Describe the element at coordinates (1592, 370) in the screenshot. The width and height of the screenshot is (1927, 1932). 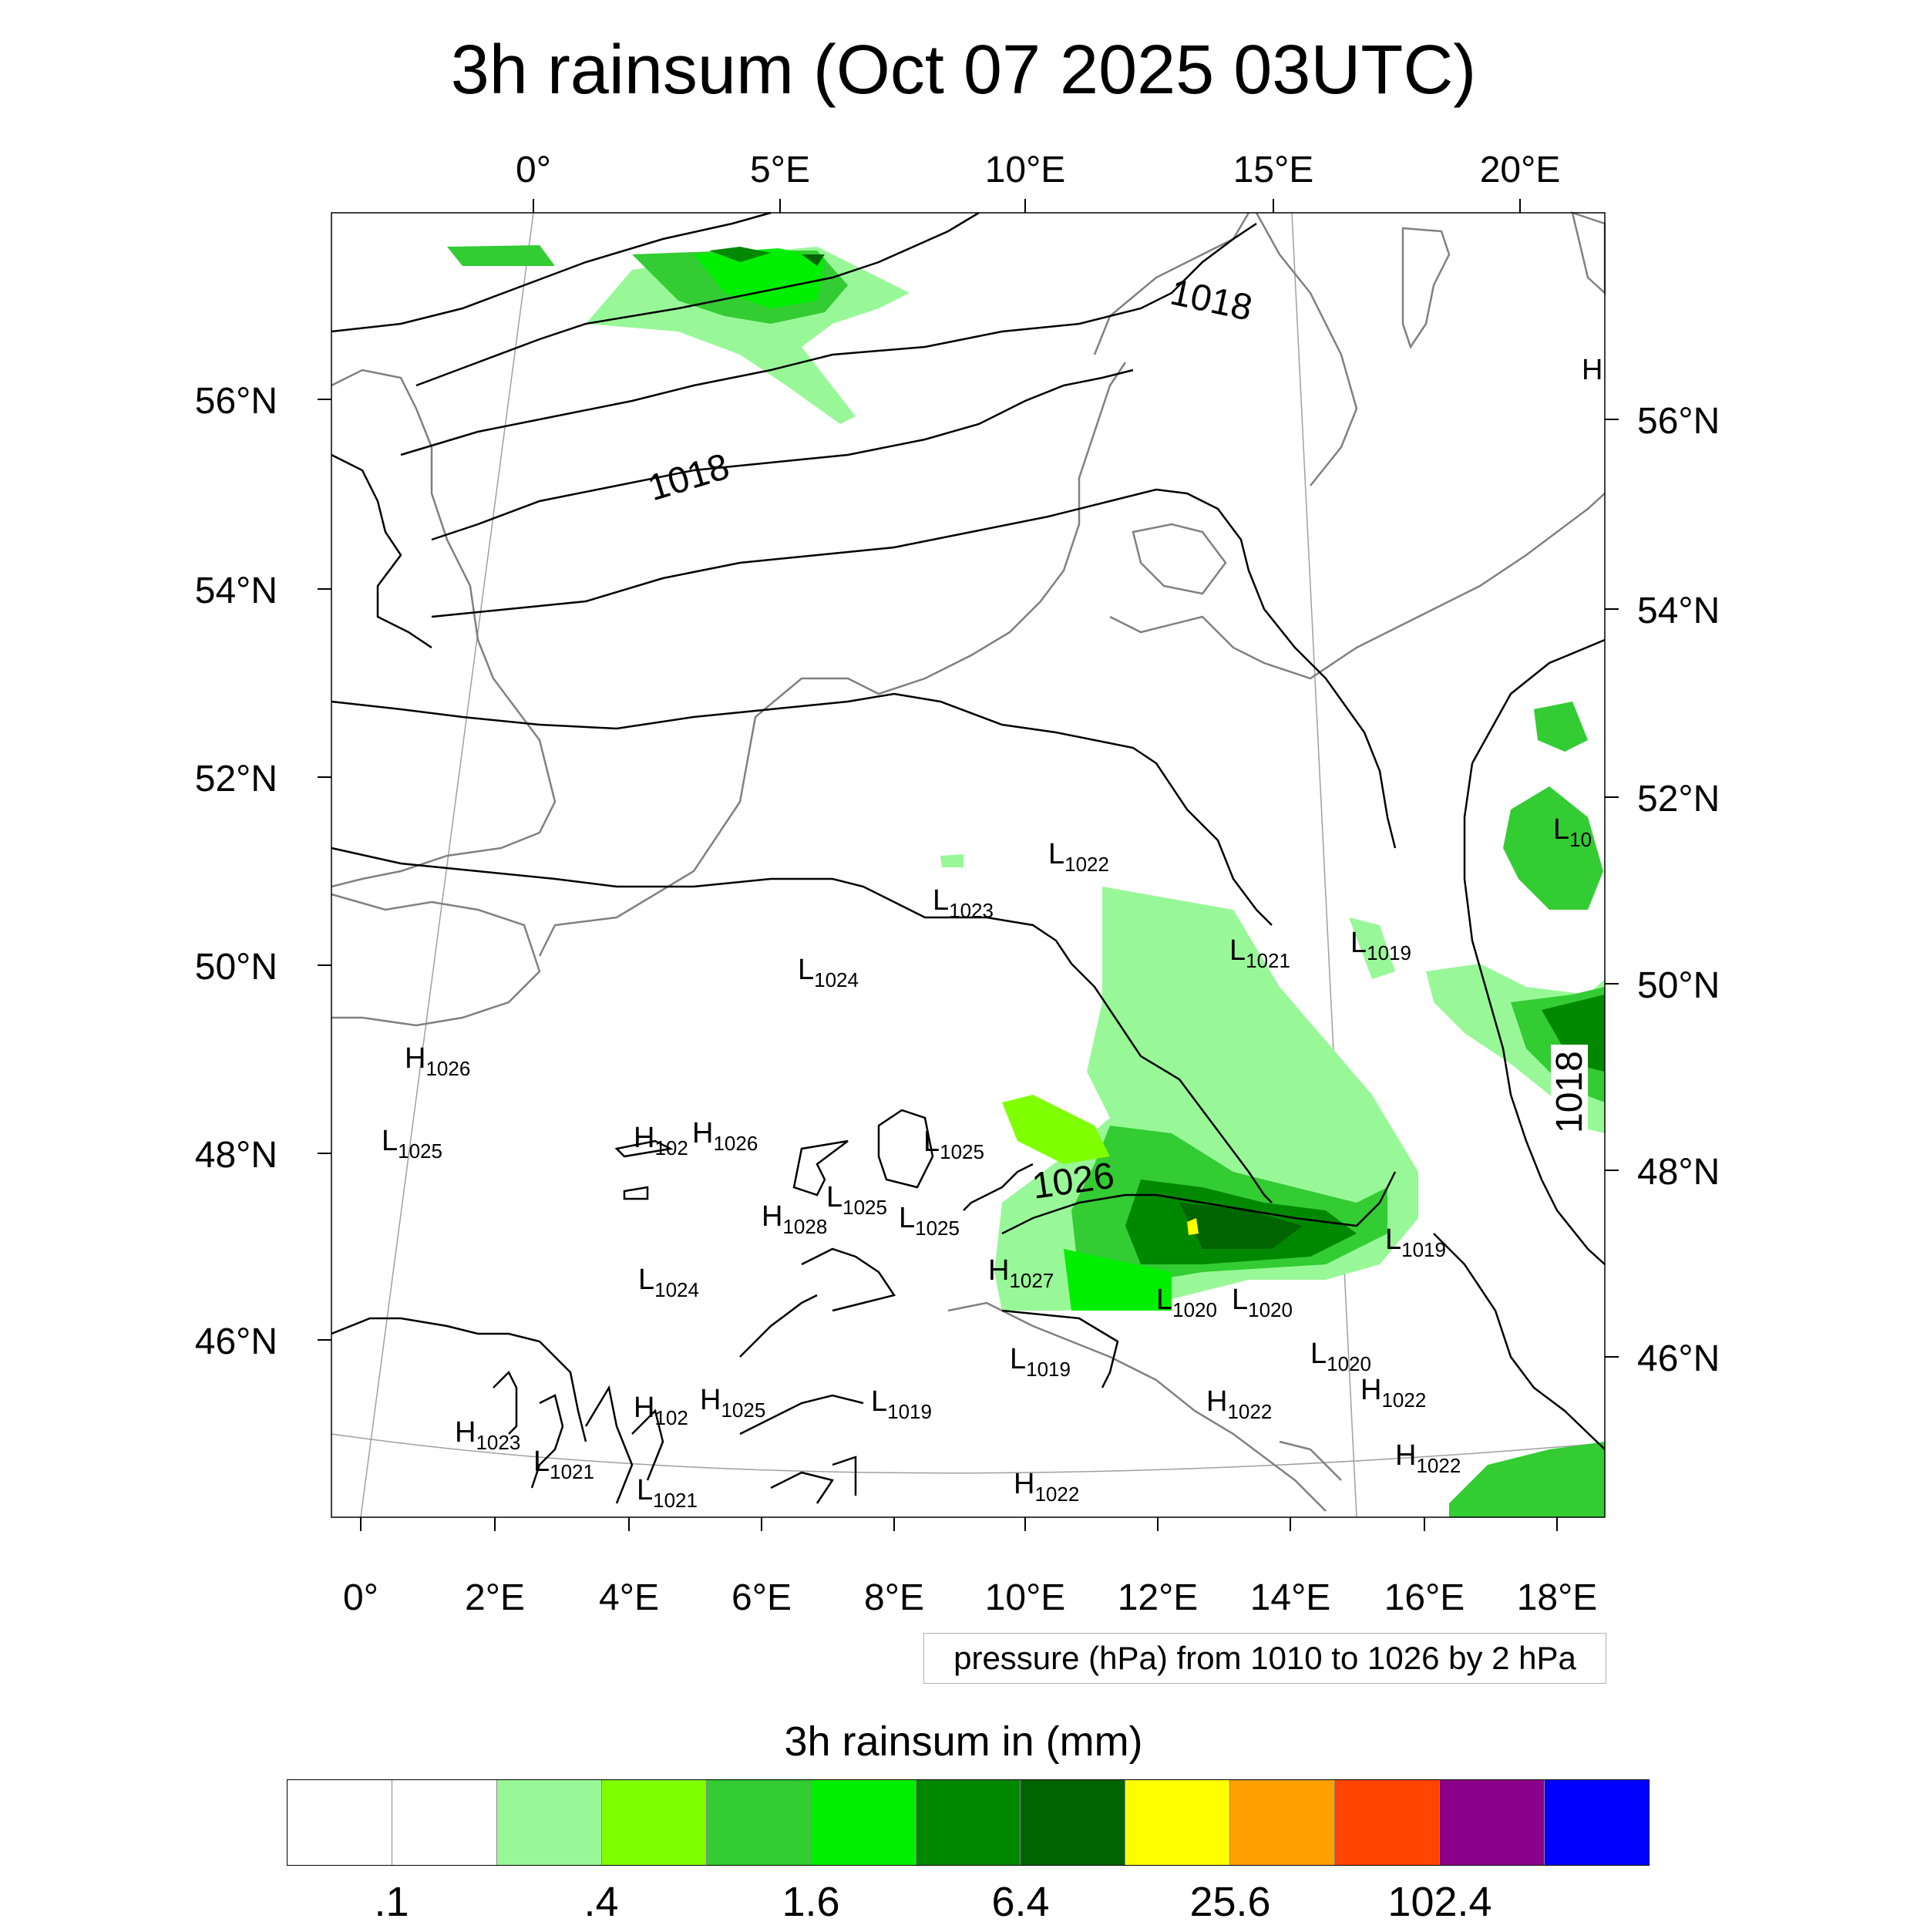
I see `pressure-center: H` at that location.